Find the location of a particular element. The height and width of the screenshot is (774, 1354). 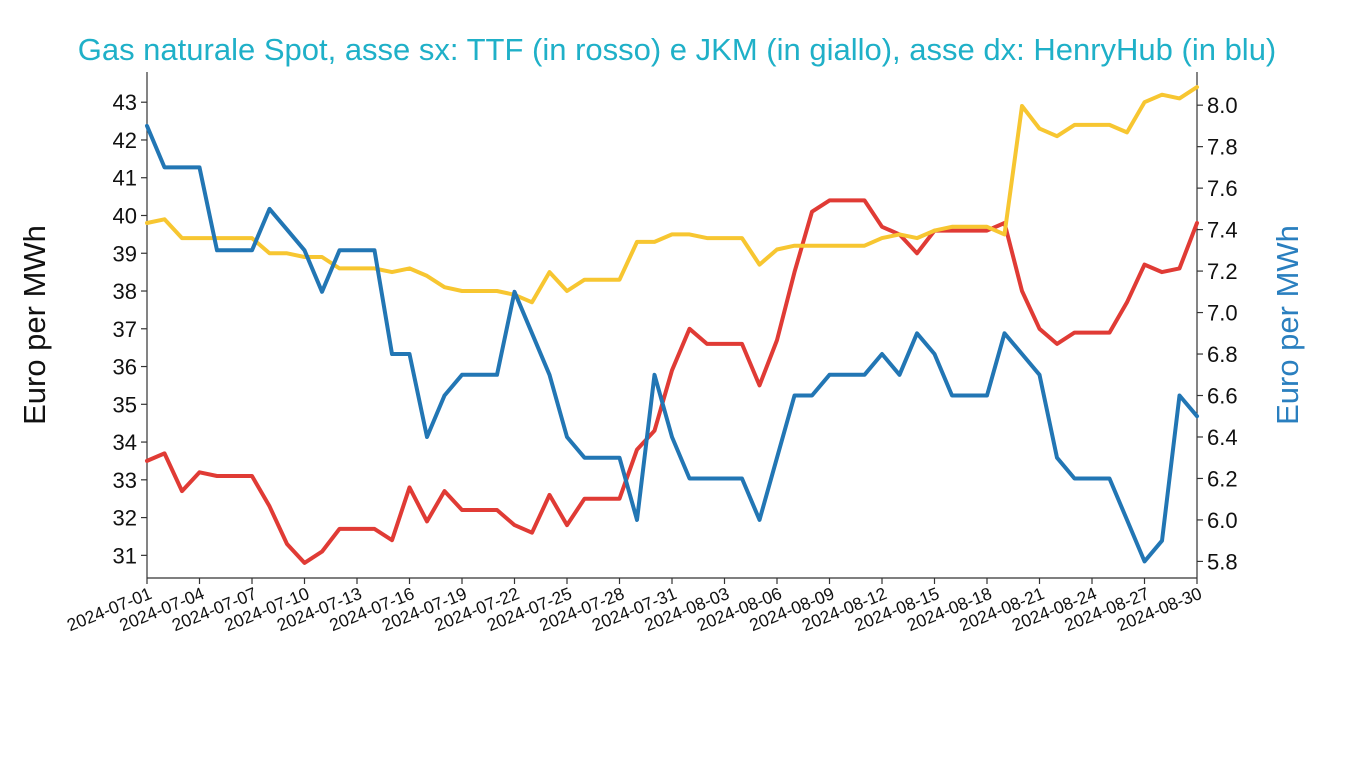

left-tick-label: 35 is located at coordinates (125, 404).